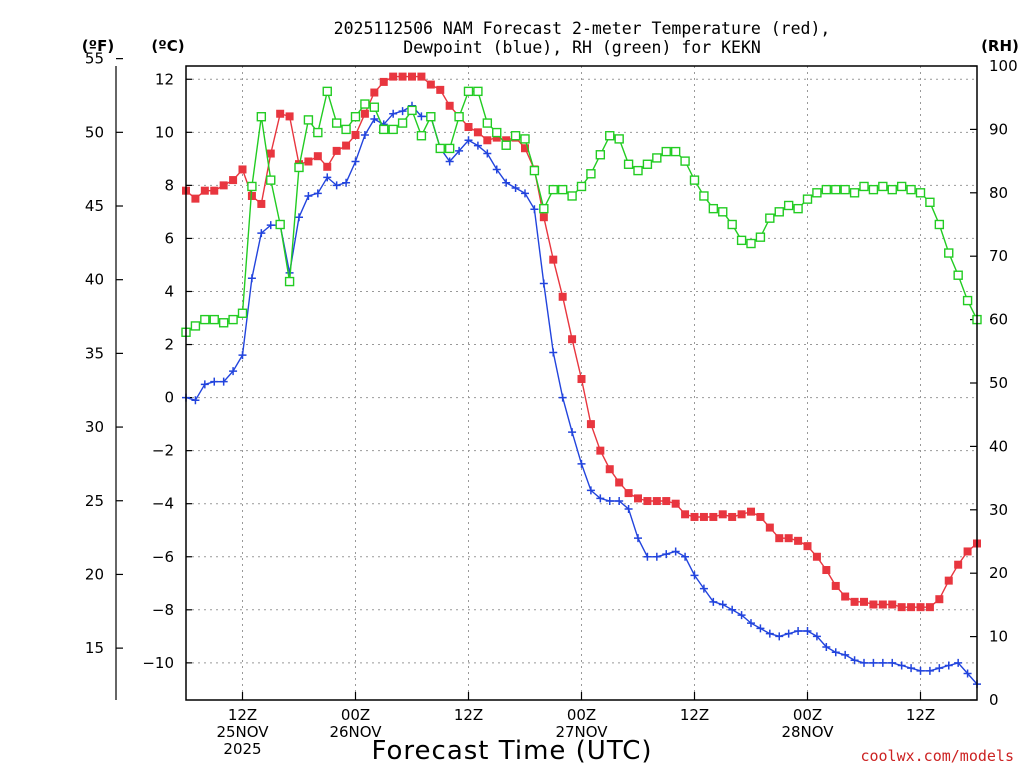 The width and height of the screenshot is (1024, 768). What do you see at coordinates (94, 59) in the screenshot?
I see `fahrenheit-tick-label: 55` at bounding box center [94, 59].